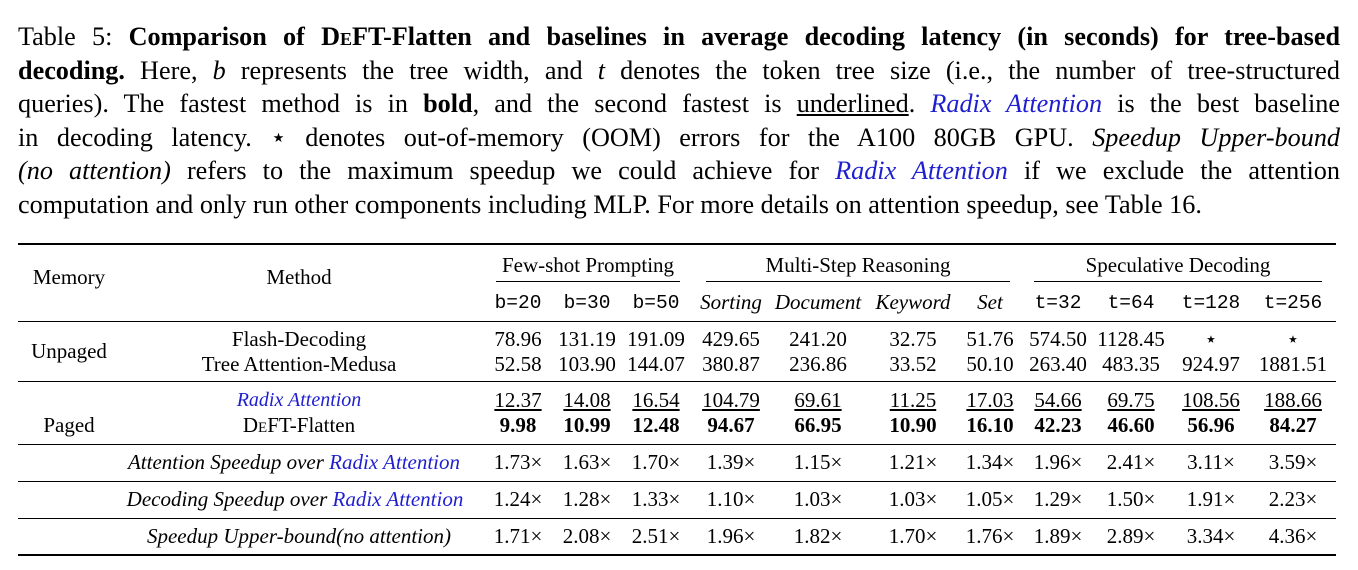  Describe the element at coordinates (299, 400) in the screenshot. I see `method-radix-attention: Radix Attention` at that location.